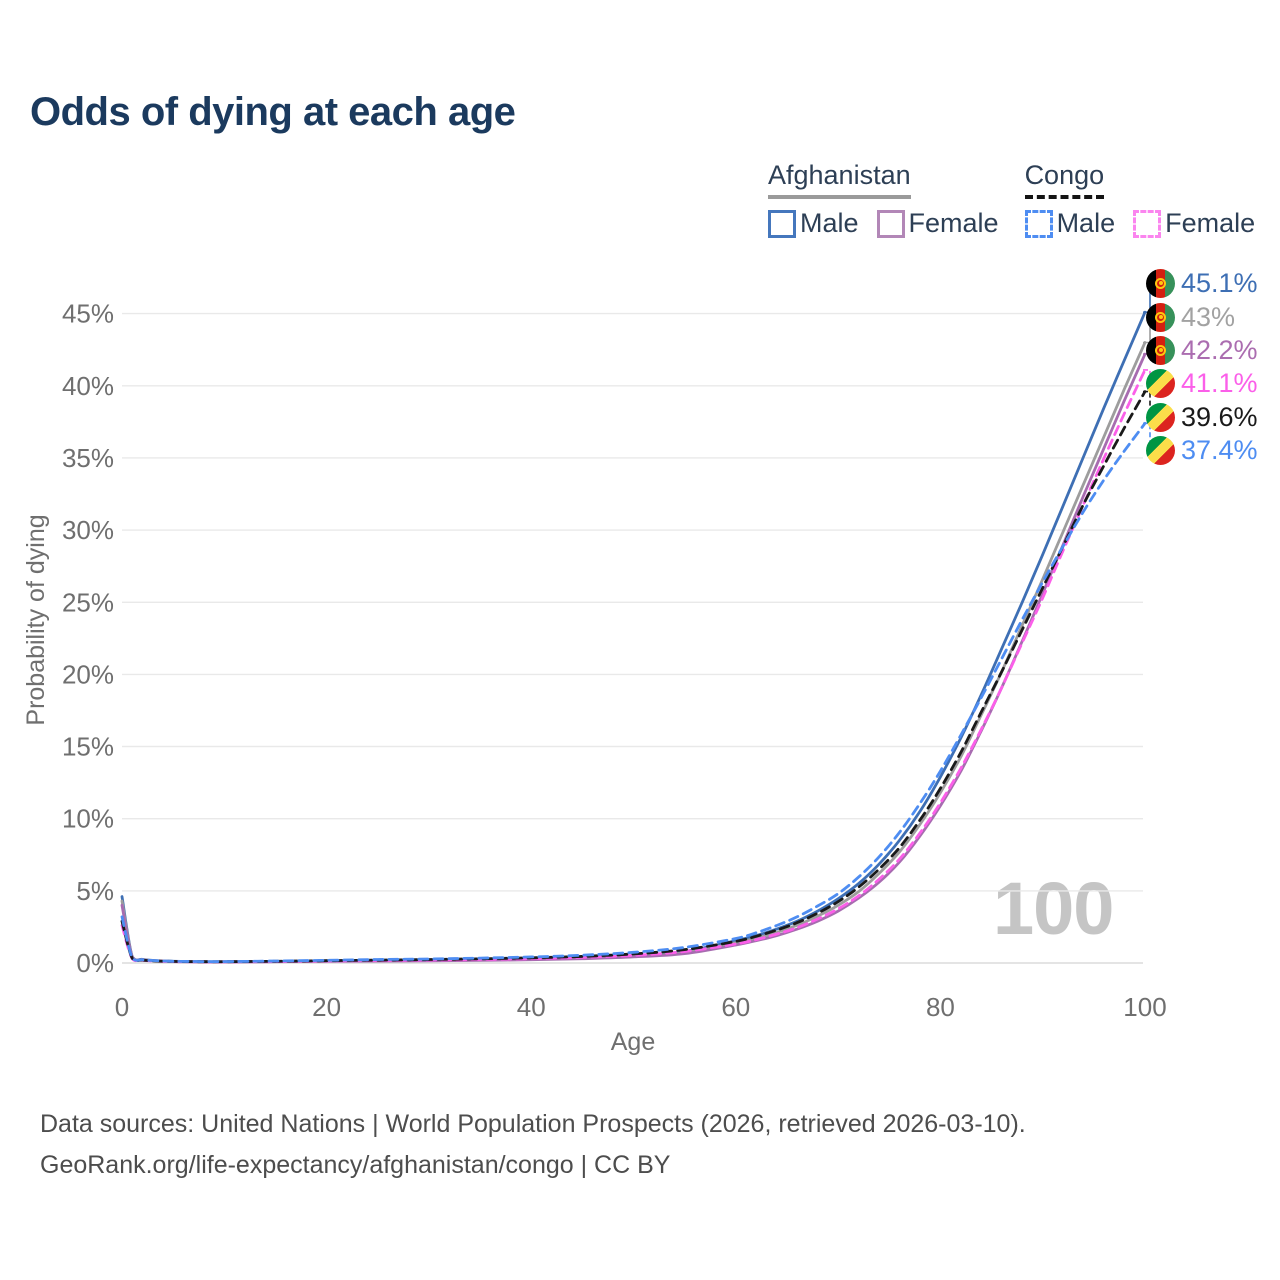 This screenshot has width=1280, height=1280. What do you see at coordinates (1149, 376) in the screenshot?
I see `label-connector-congo-female` at bounding box center [1149, 376].